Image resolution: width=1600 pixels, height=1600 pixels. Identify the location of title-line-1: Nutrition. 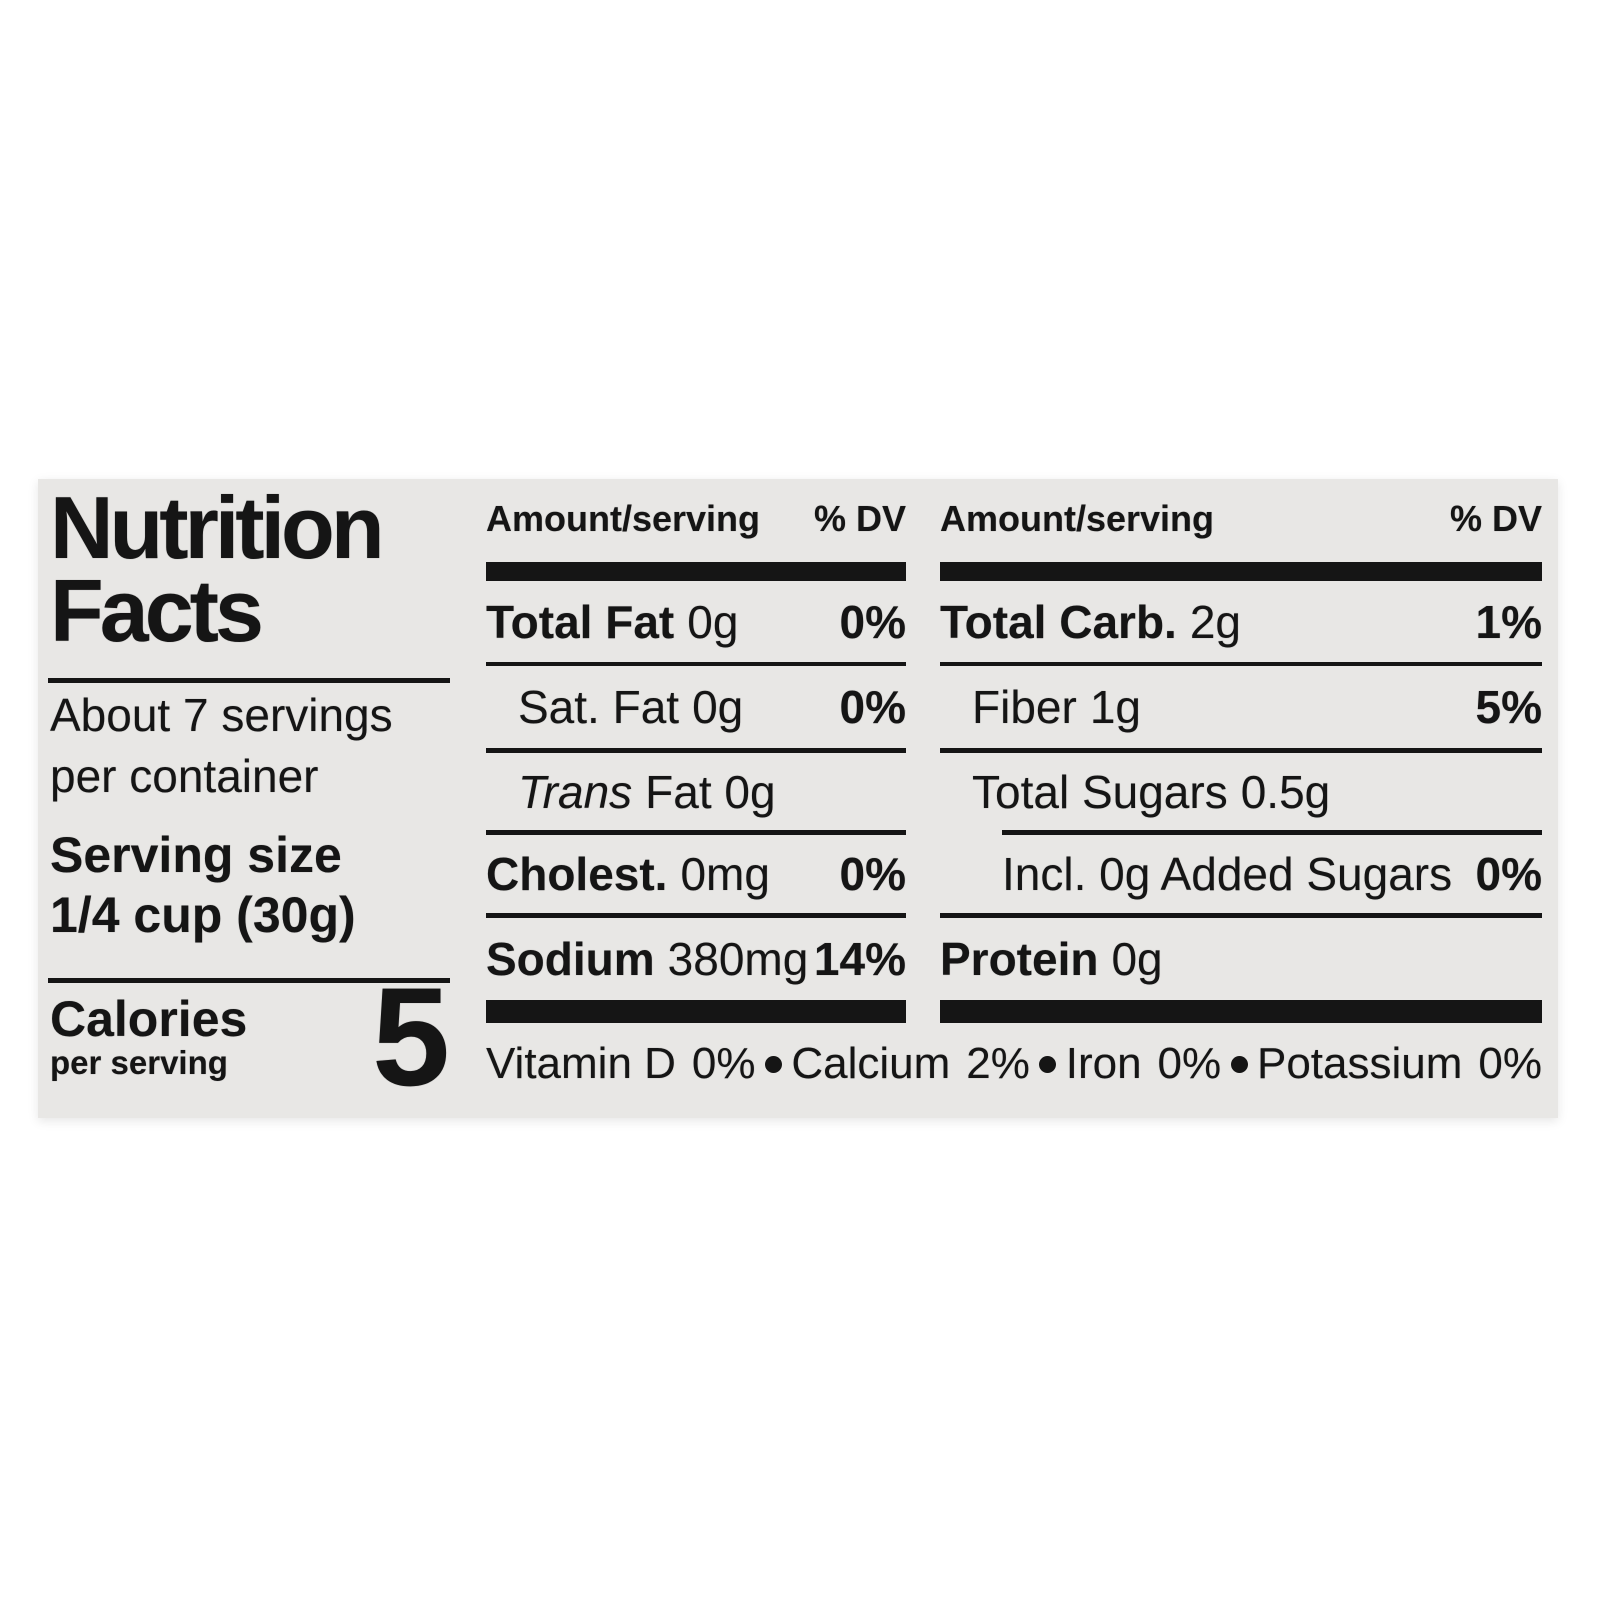
(217, 527).